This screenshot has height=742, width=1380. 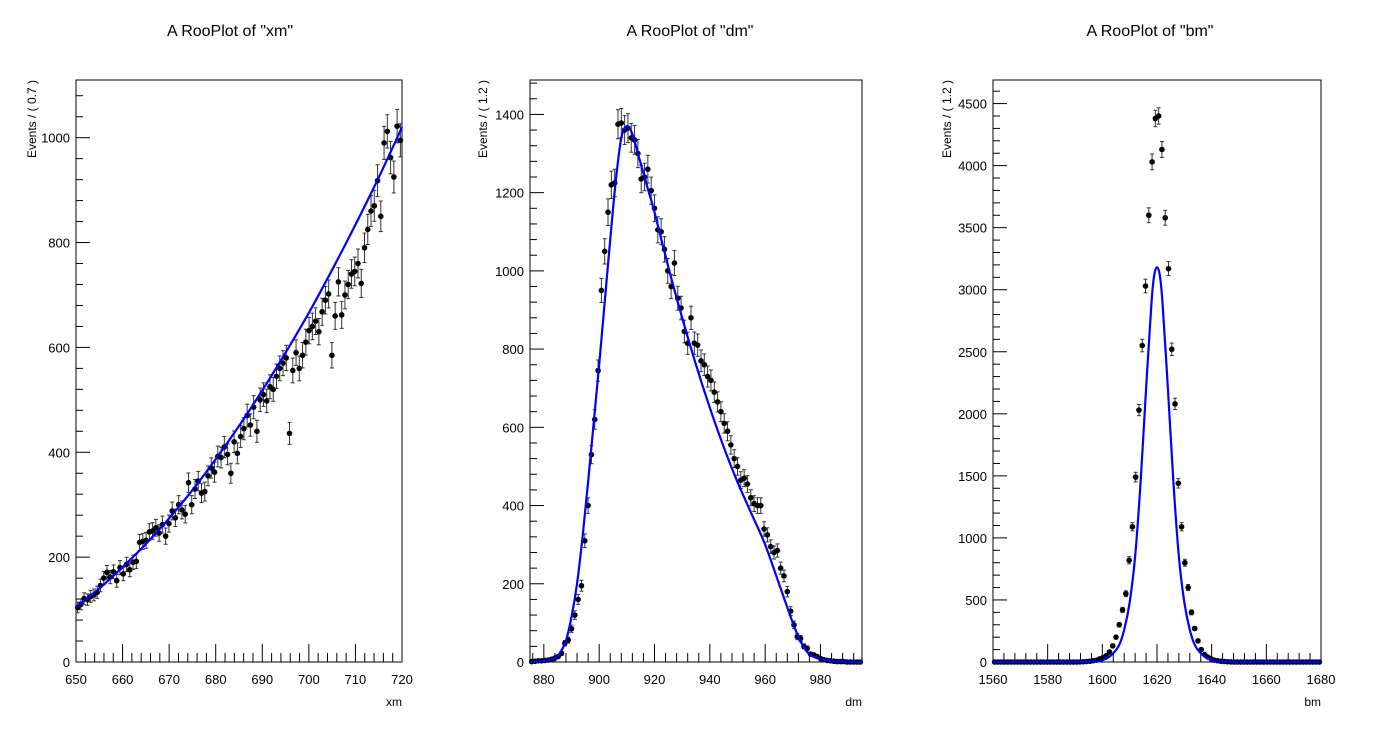 I want to click on x-tick-label: 1660, so click(x=1266, y=679).